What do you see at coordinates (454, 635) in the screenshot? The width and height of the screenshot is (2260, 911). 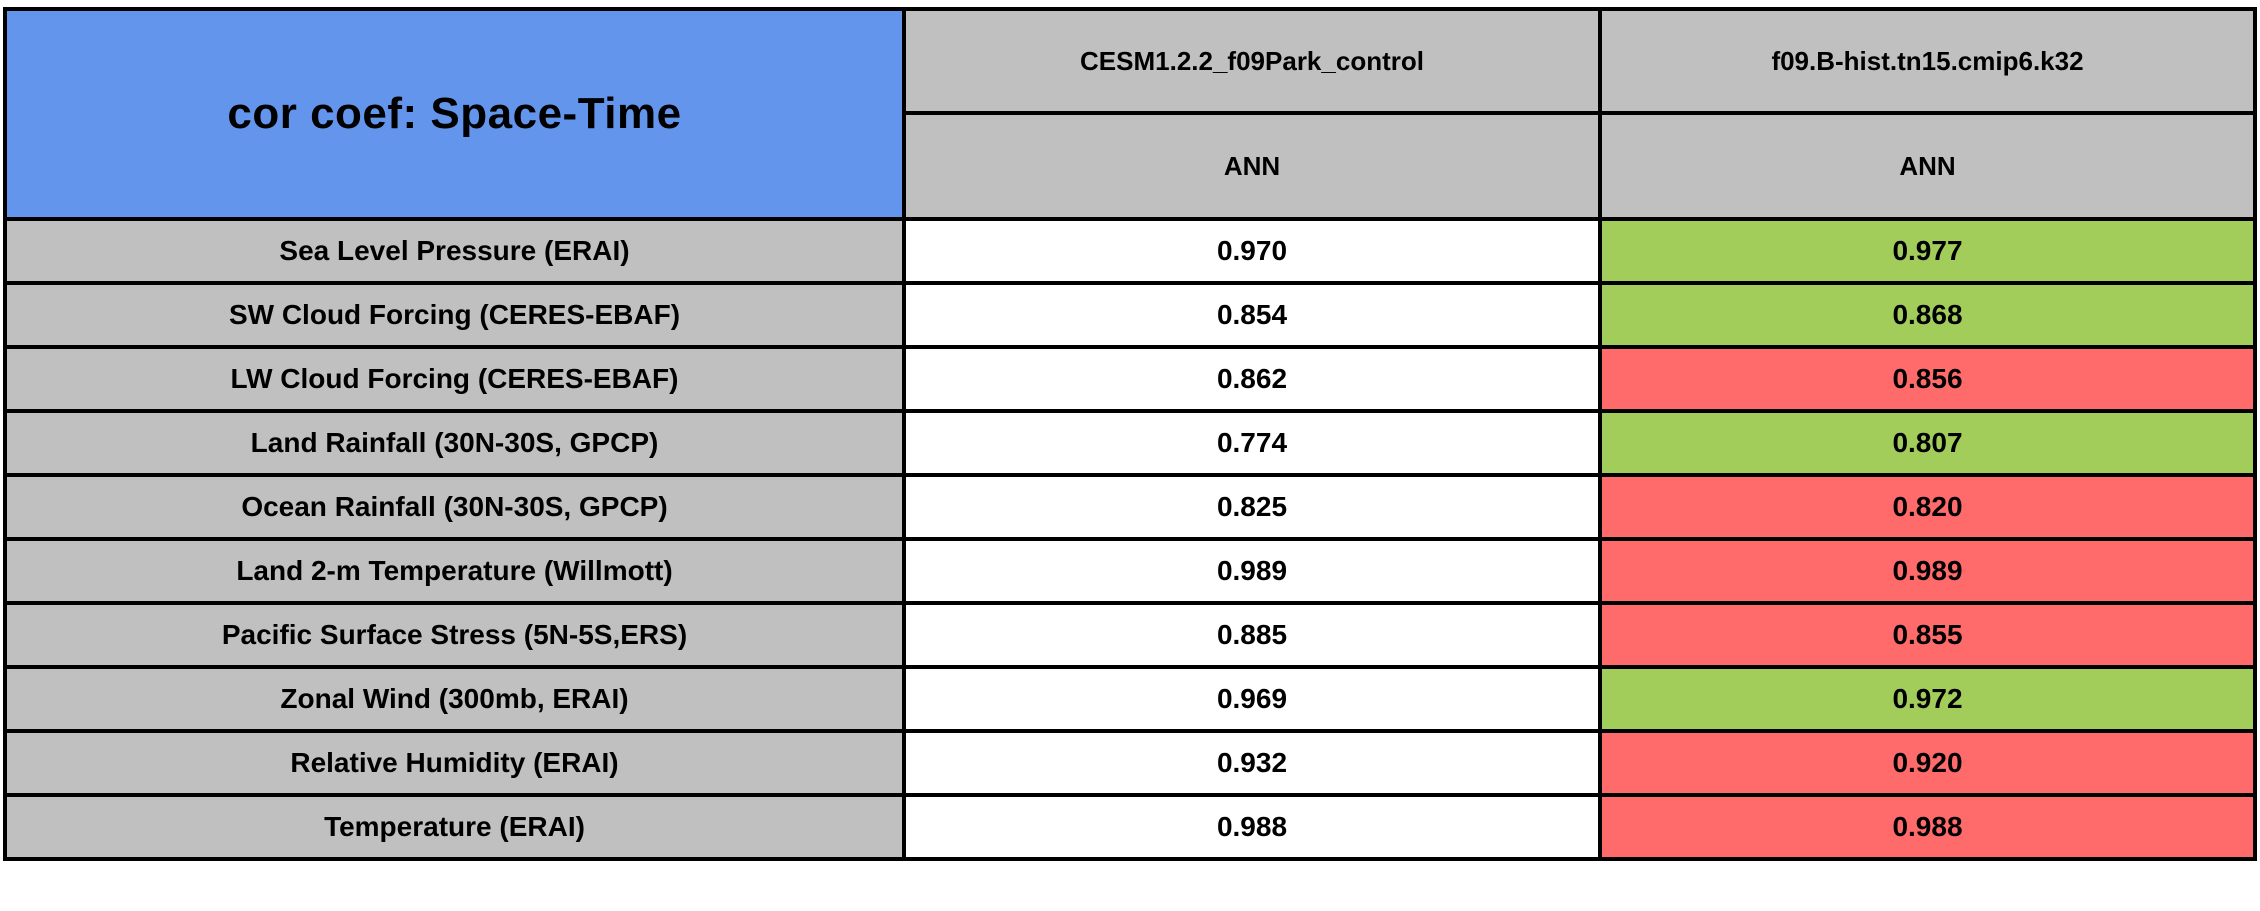 I see `variable-label: Pacific Surface Stress (5N-5S,ERS)` at bounding box center [454, 635].